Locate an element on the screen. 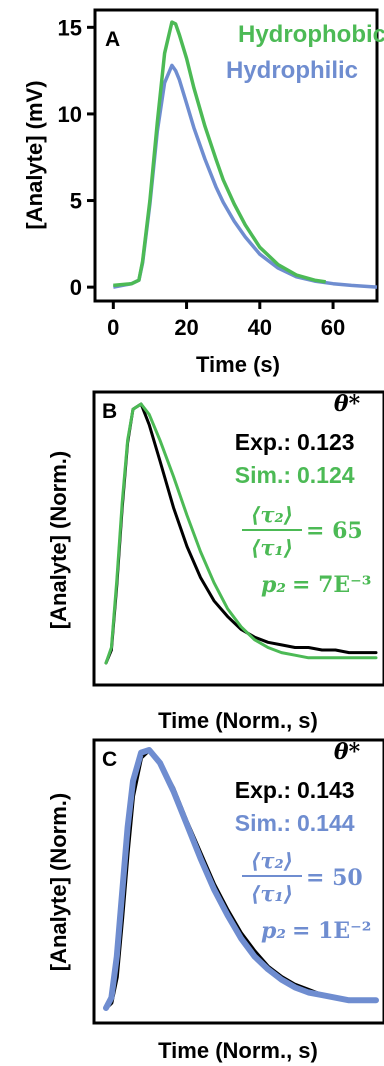 This screenshot has width=384, height=1066. x-tick-label: 60 is located at coordinates (333, 327).